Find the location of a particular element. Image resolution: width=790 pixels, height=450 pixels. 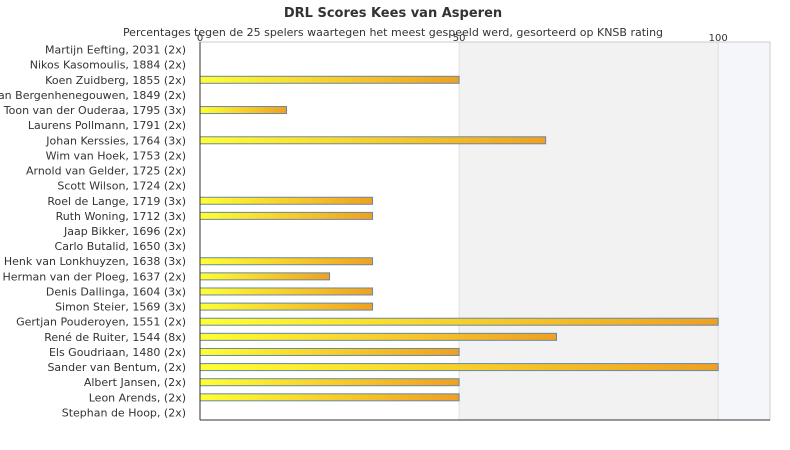

category-label: Arnold van Gelder, 1725 (2x) is located at coordinates (106, 171).